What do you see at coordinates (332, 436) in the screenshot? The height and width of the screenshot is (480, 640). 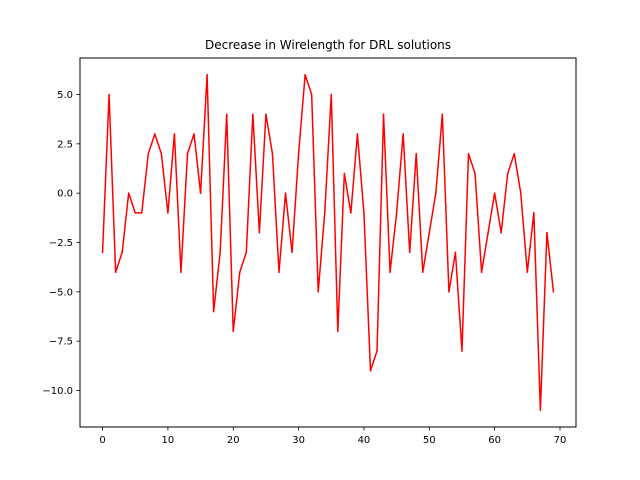 I see `x-axis: 0 10 20 30 40 50 60 70` at bounding box center [332, 436].